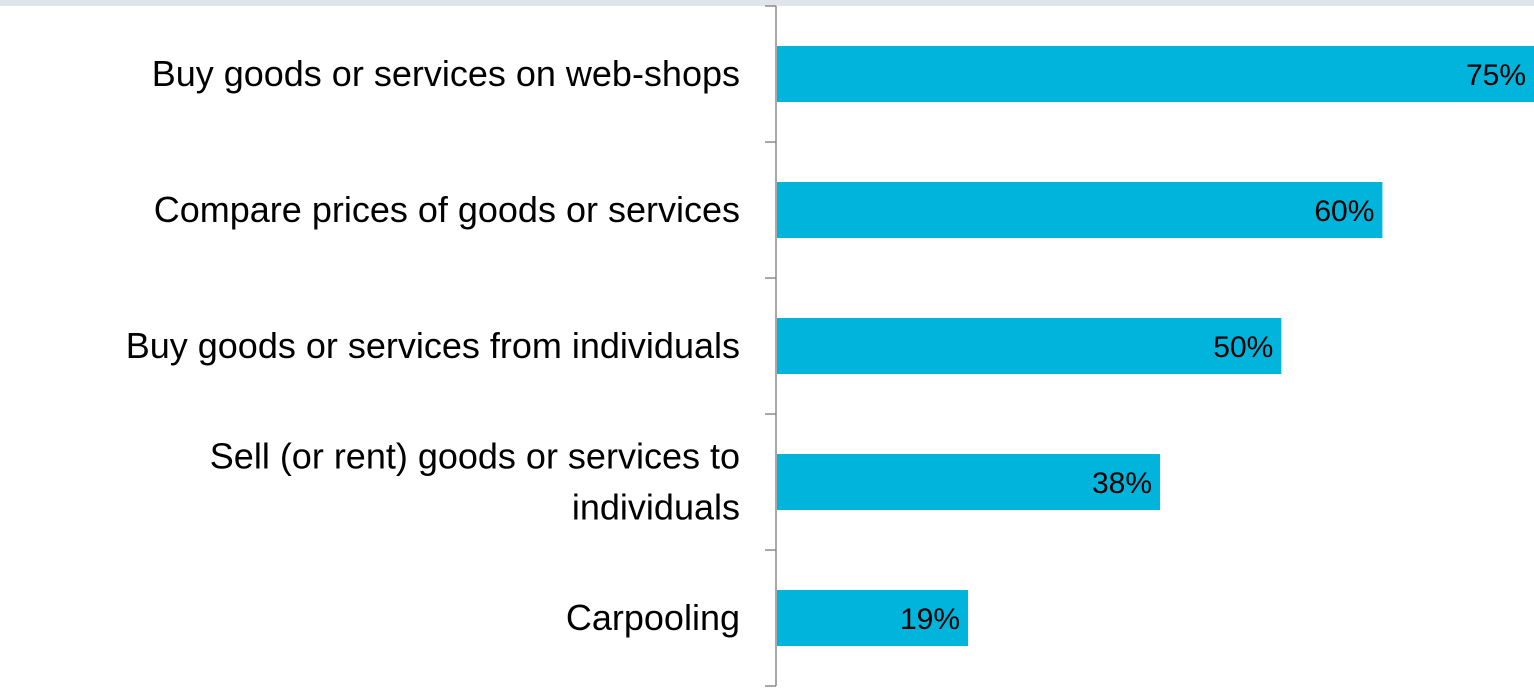 The image size is (1534, 688). What do you see at coordinates (447, 209) in the screenshot?
I see `category-label: Compare prices of goods or services` at bounding box center [447, 209].